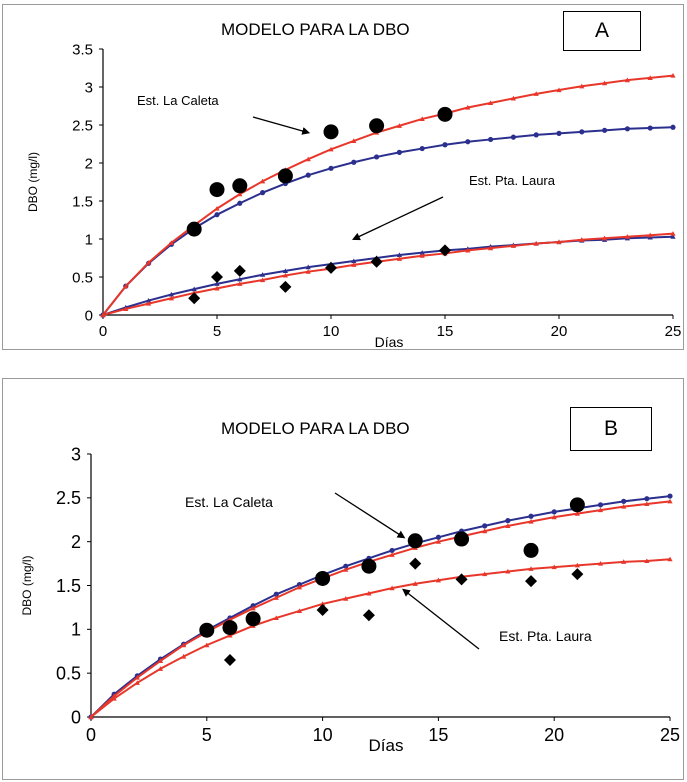 This screenshot has width=687, height=782. Describe the element at coordinates (611, 429) in the screenshot. I see `chart-b-panel-letter: B` at that location.